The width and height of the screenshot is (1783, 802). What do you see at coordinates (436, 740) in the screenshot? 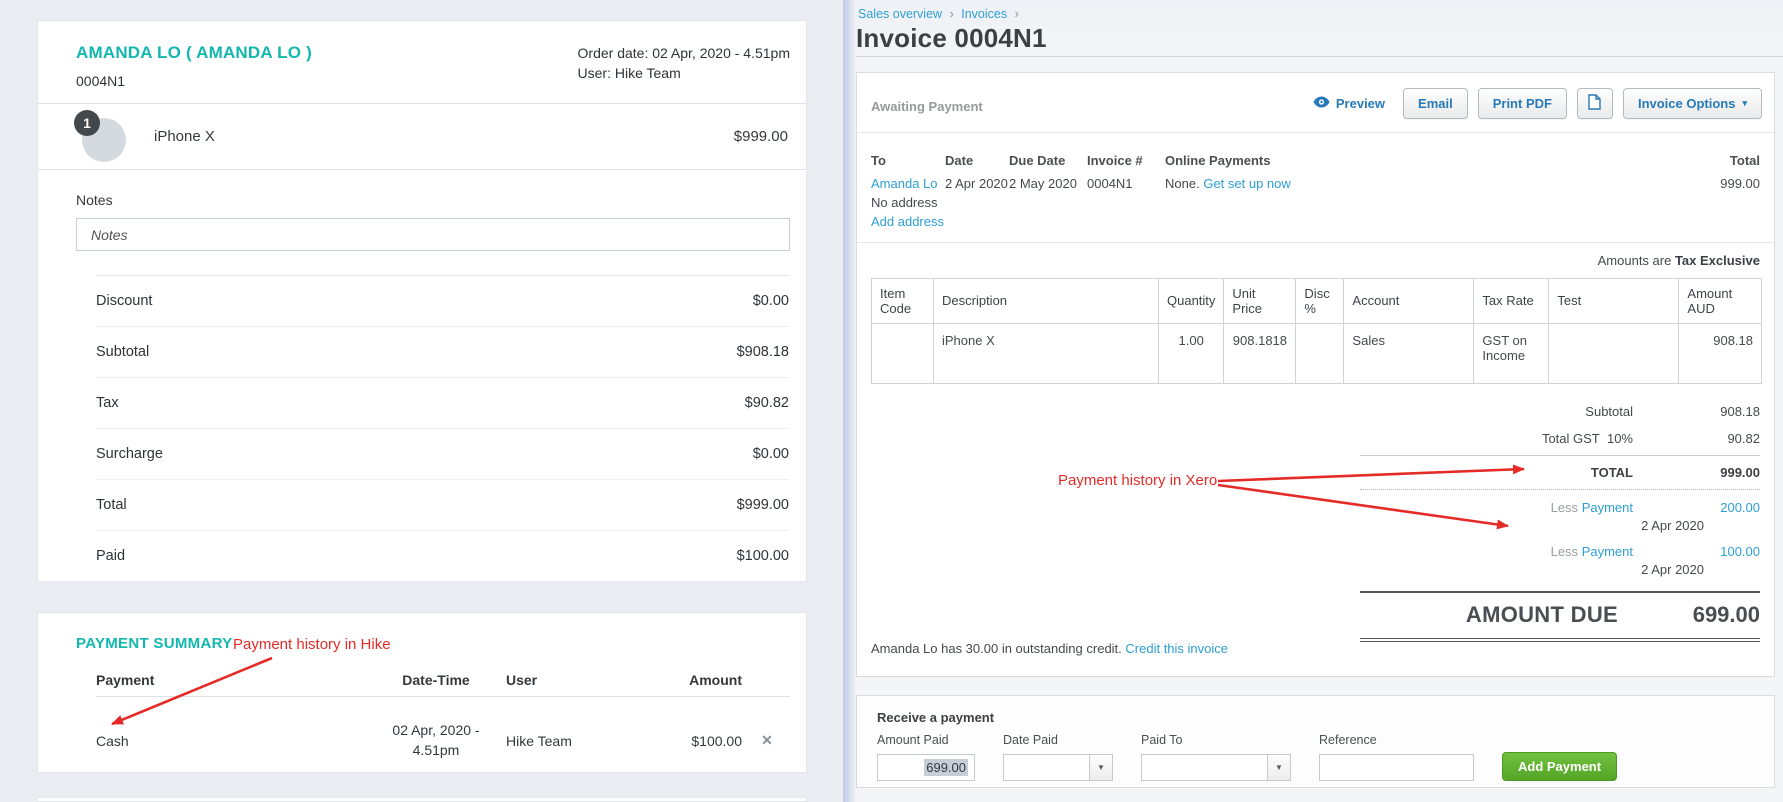
I see `payment-datetime: 02 Apr, 2020 - 4.51pm` at bounding box center [436, 740].